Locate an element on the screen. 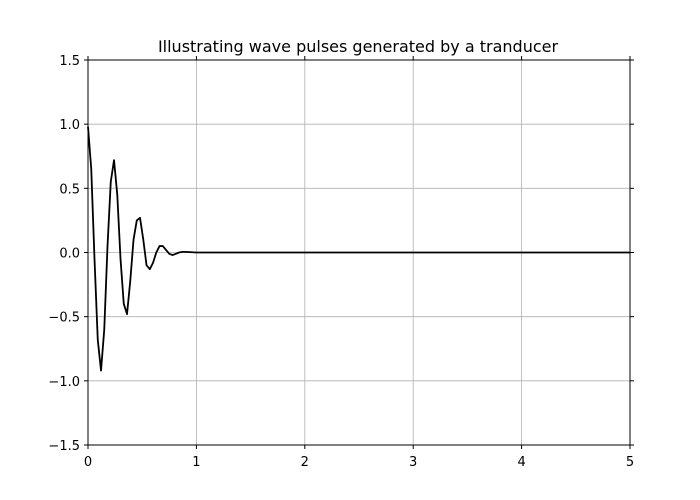  x-tick-label: 2 is located at coordinates (305, 462).